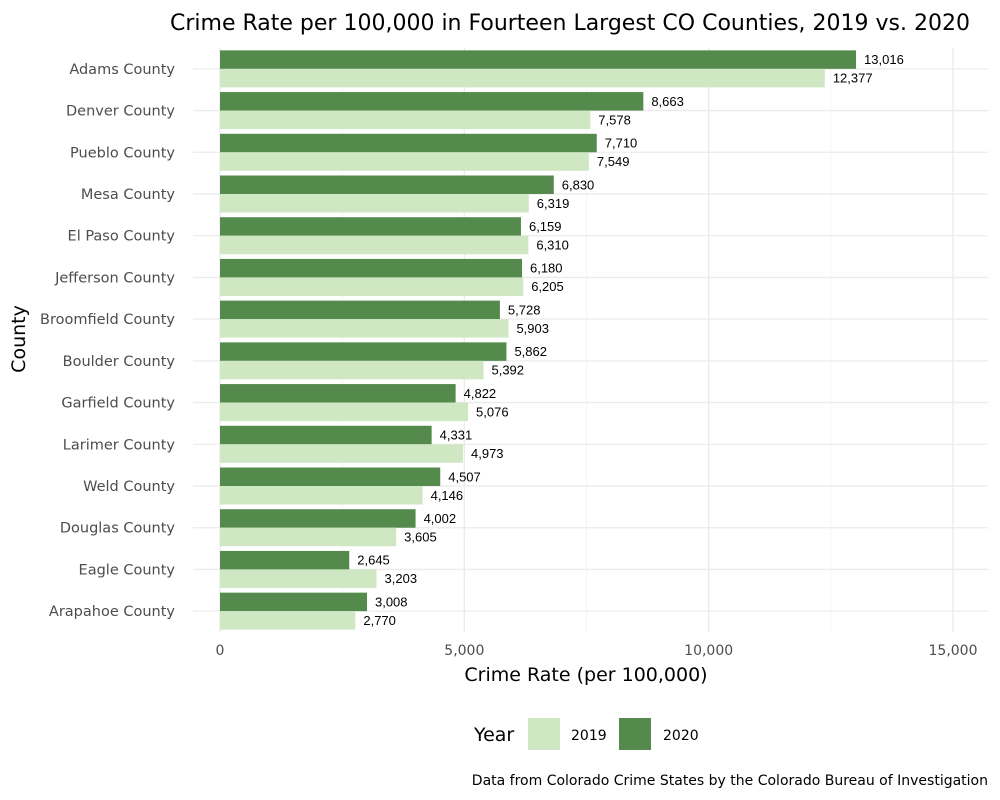 This screenshot has height=800, width=1000. Describe the element at coordinates (420, 536) in the screenshot. I see `data-label-2019: 3,605` at that location.